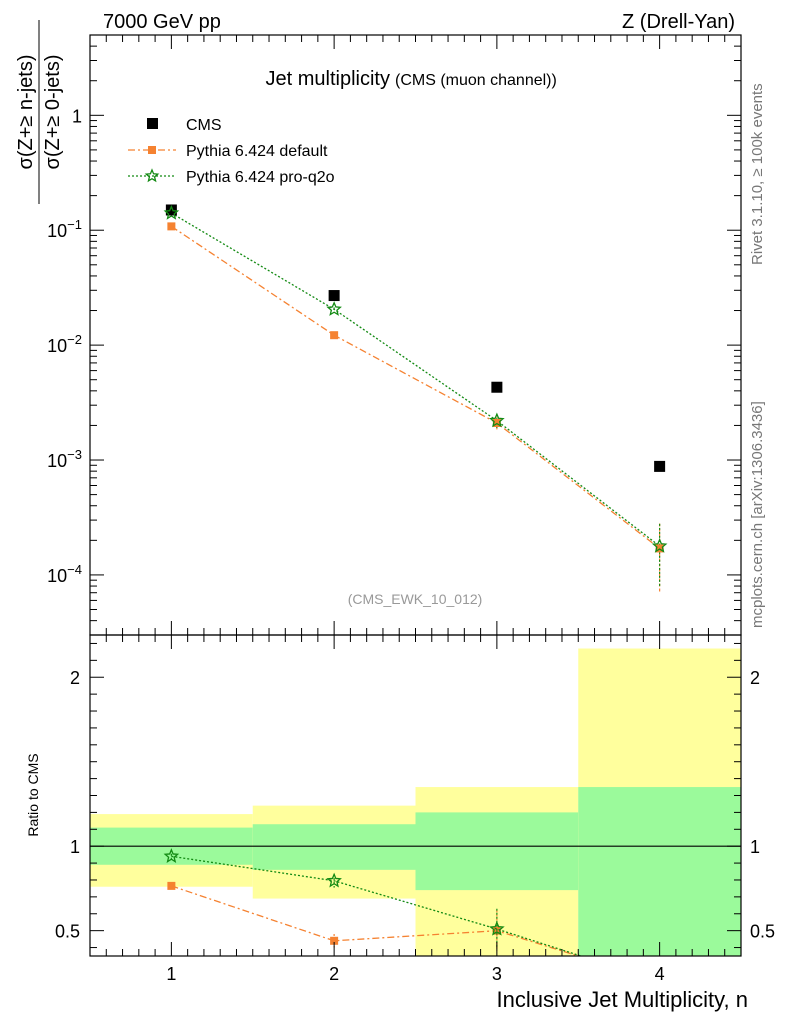 The height and width of the screenshot is (1024, 786). I want to click on ratio-y-tick-label: 1, so click(75, 847).